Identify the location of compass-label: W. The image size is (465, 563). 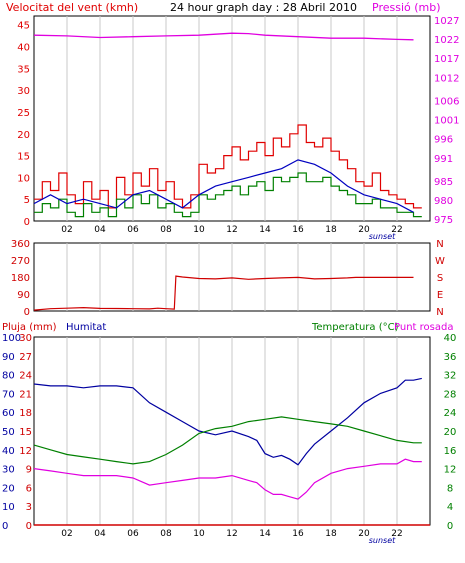
(440, 261).